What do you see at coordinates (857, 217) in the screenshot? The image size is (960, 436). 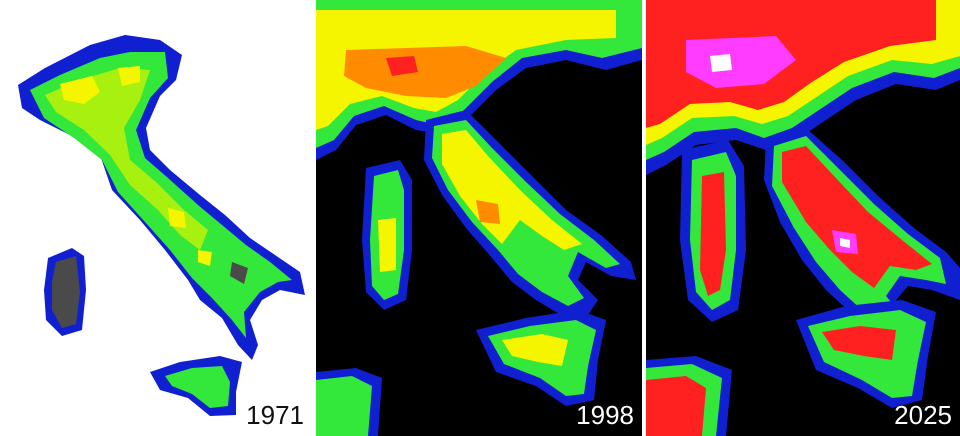 I see `peninsula-red-2025` at bounding box center [857, 217].